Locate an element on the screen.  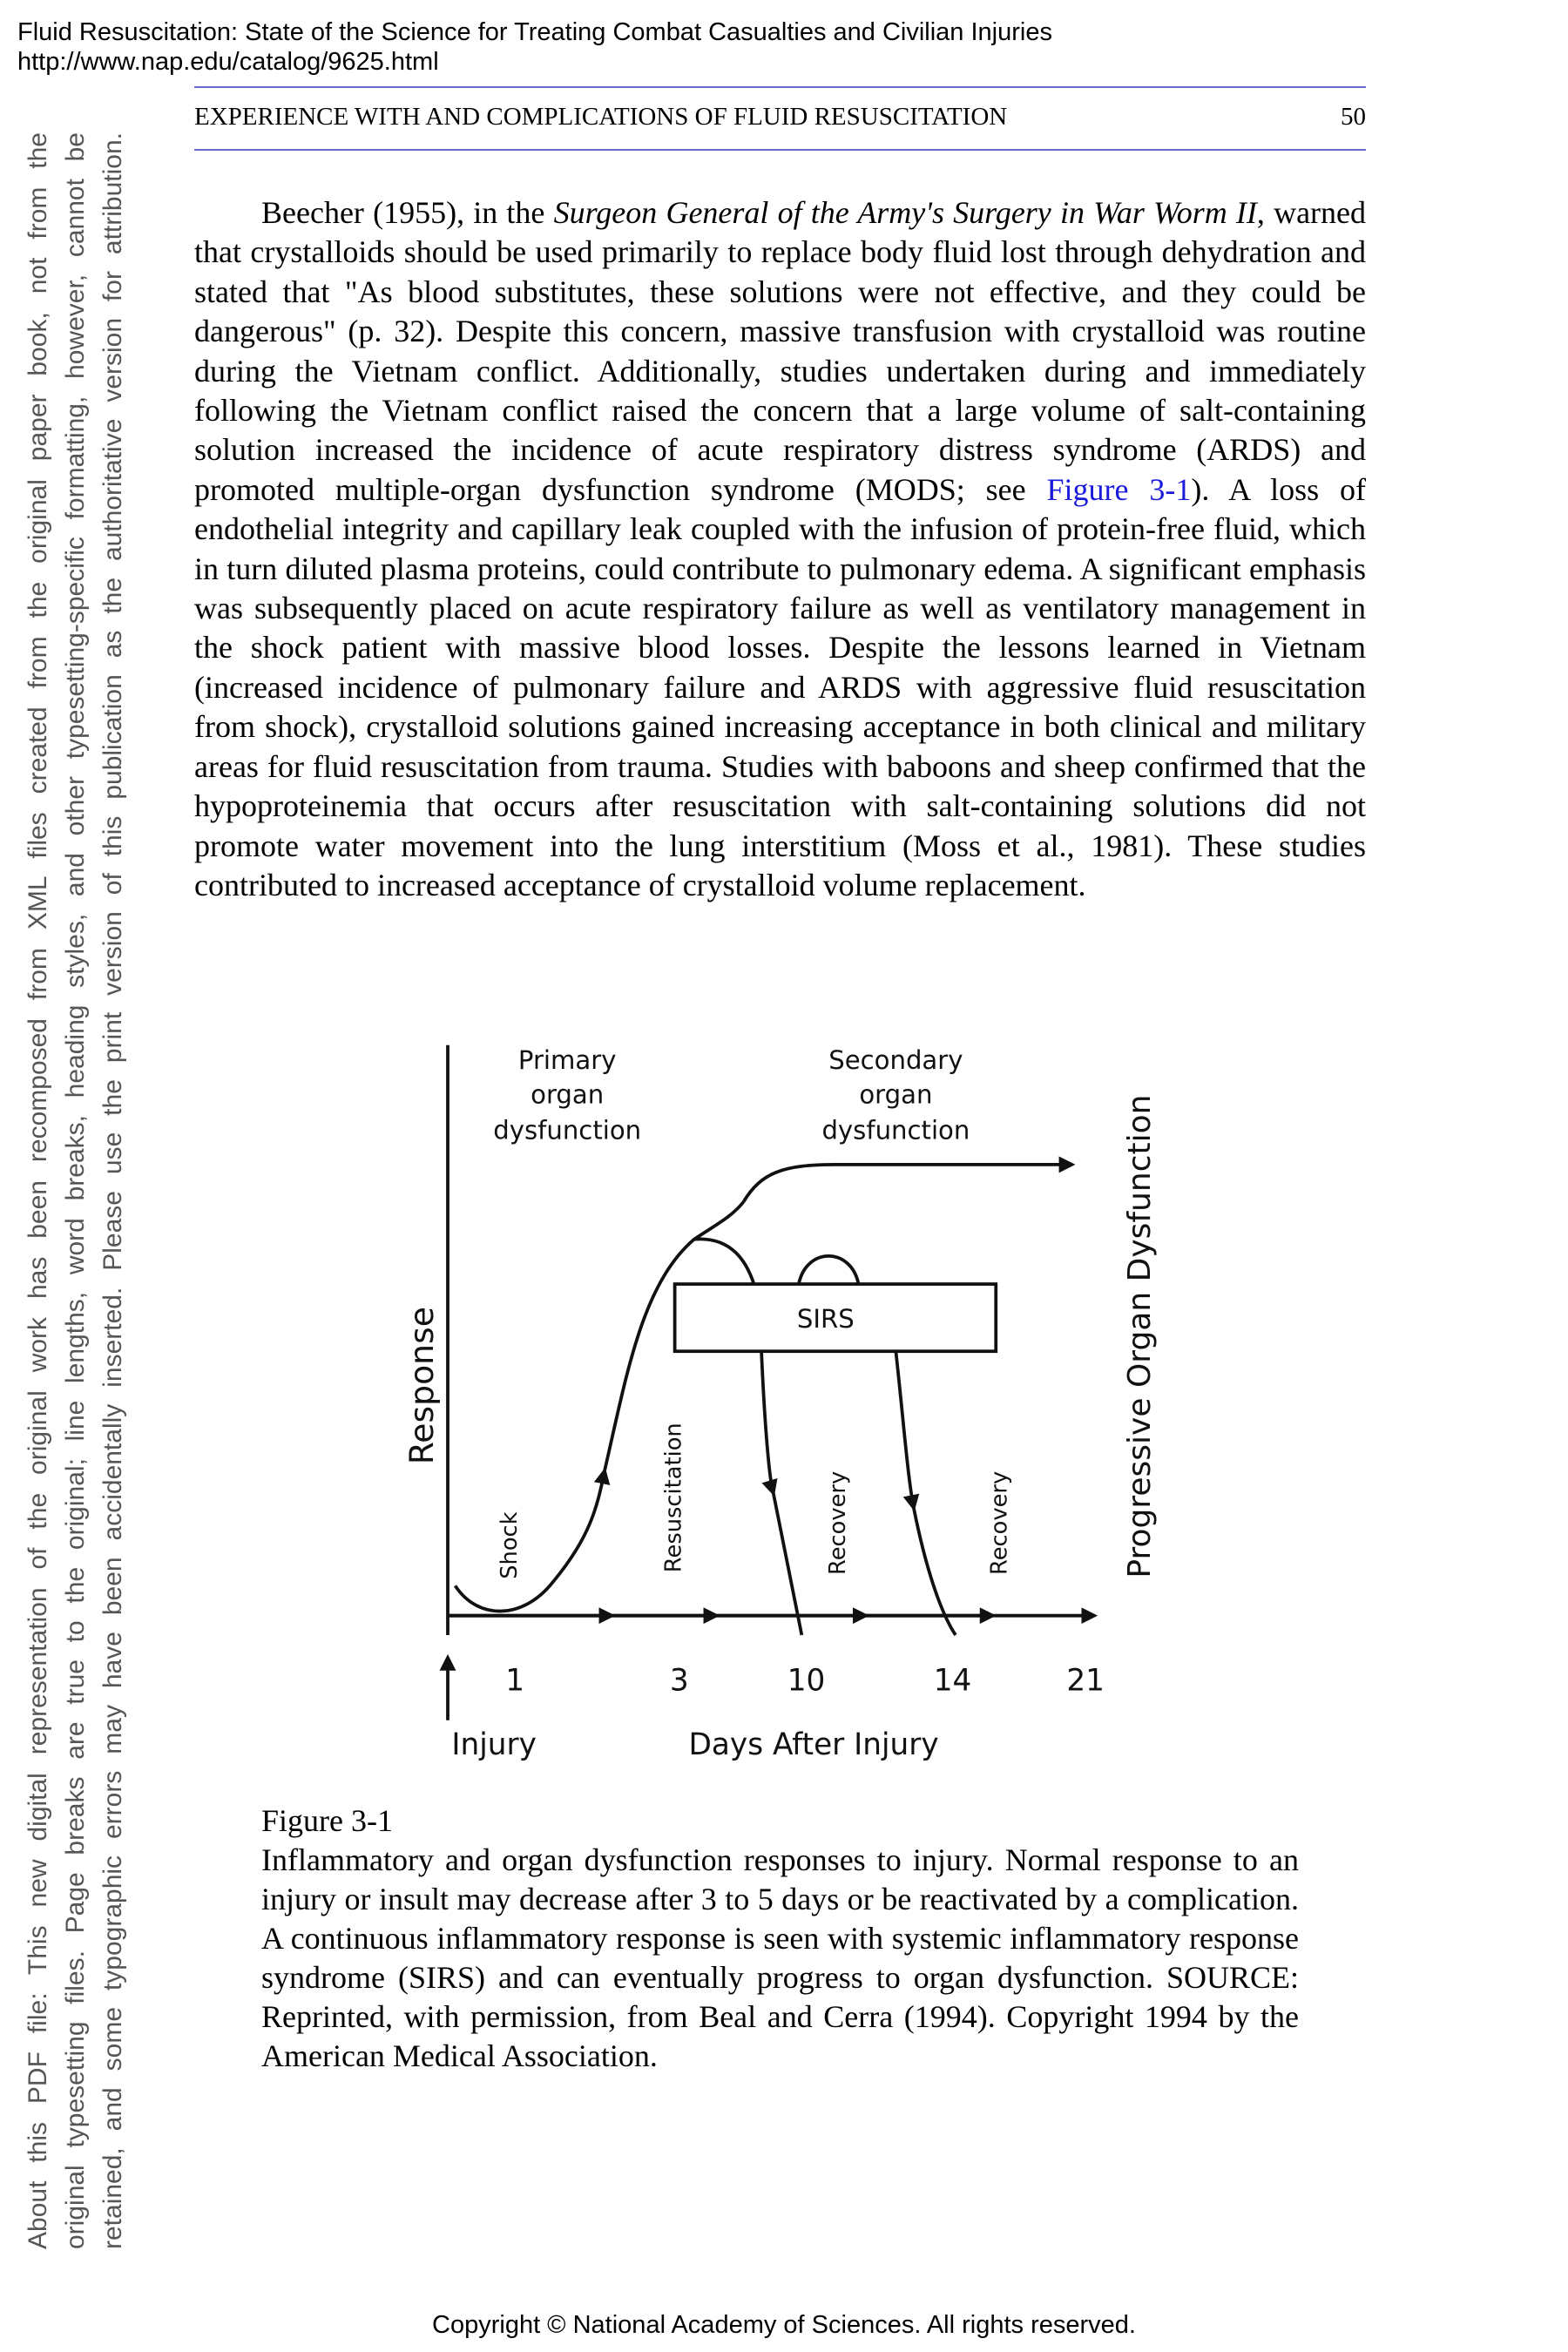
page-number: 50 is located at coordinates (1353, 117).